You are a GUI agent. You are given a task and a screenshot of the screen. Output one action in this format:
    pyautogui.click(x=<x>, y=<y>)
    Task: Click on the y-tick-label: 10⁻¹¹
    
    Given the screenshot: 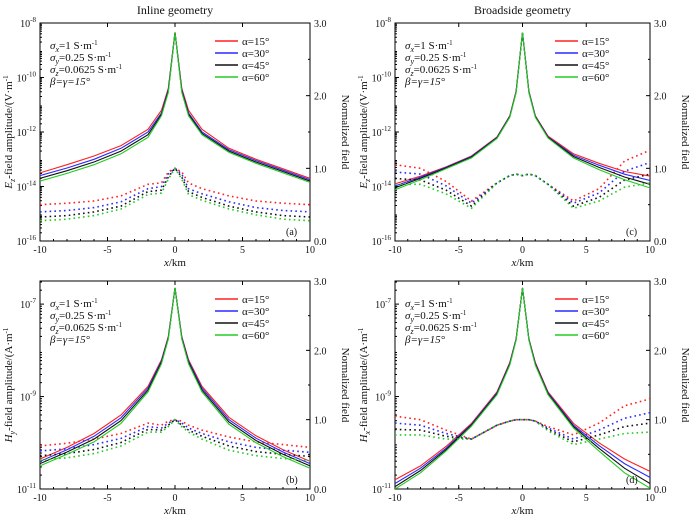 What is the action you would take?
    pyautogui.click(x=382, y=489)
    